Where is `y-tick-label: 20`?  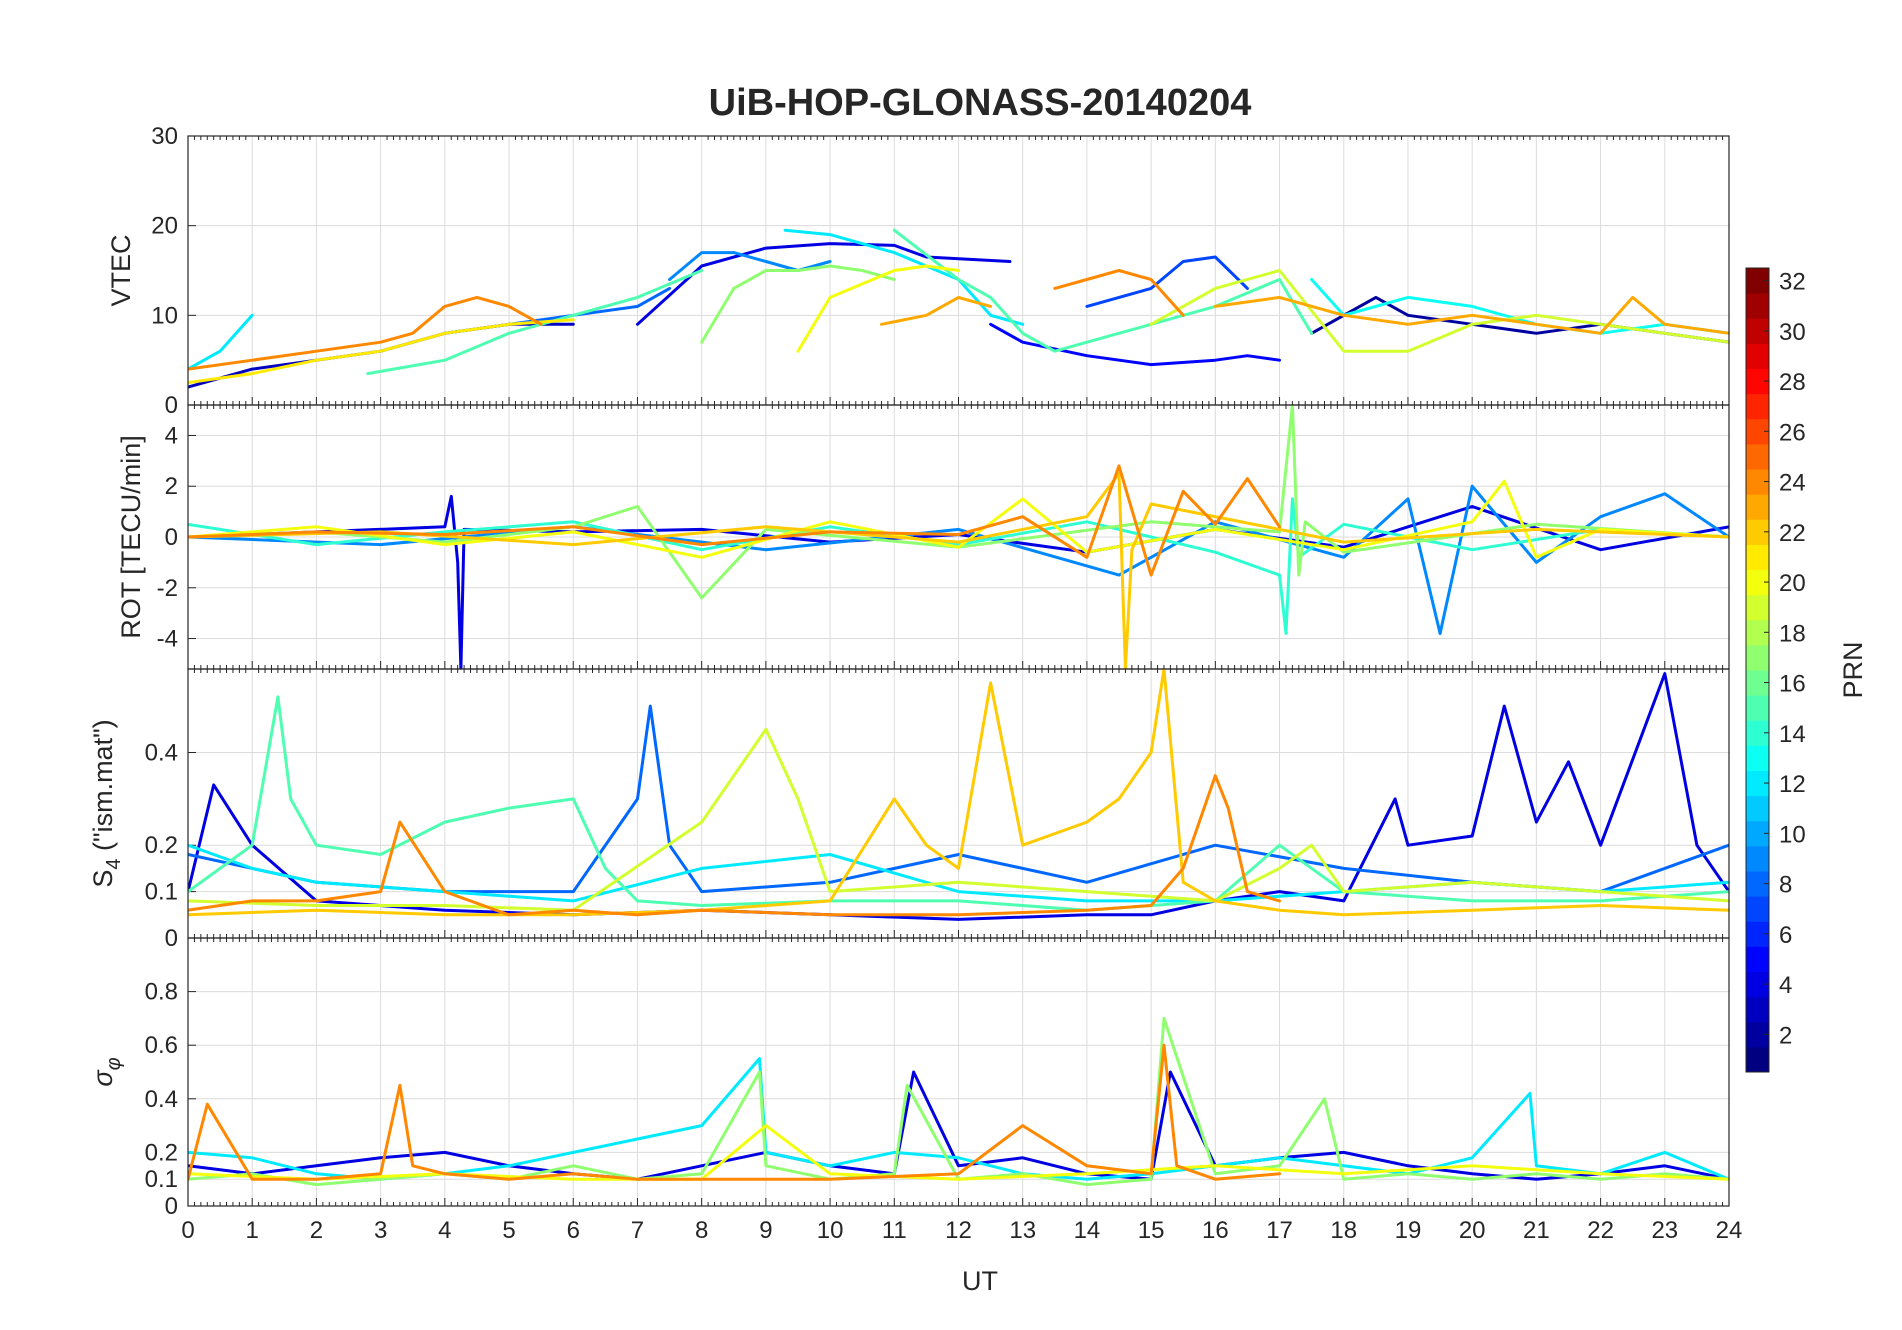
y-tick-label: 20 is located at coordinates (164, 226).